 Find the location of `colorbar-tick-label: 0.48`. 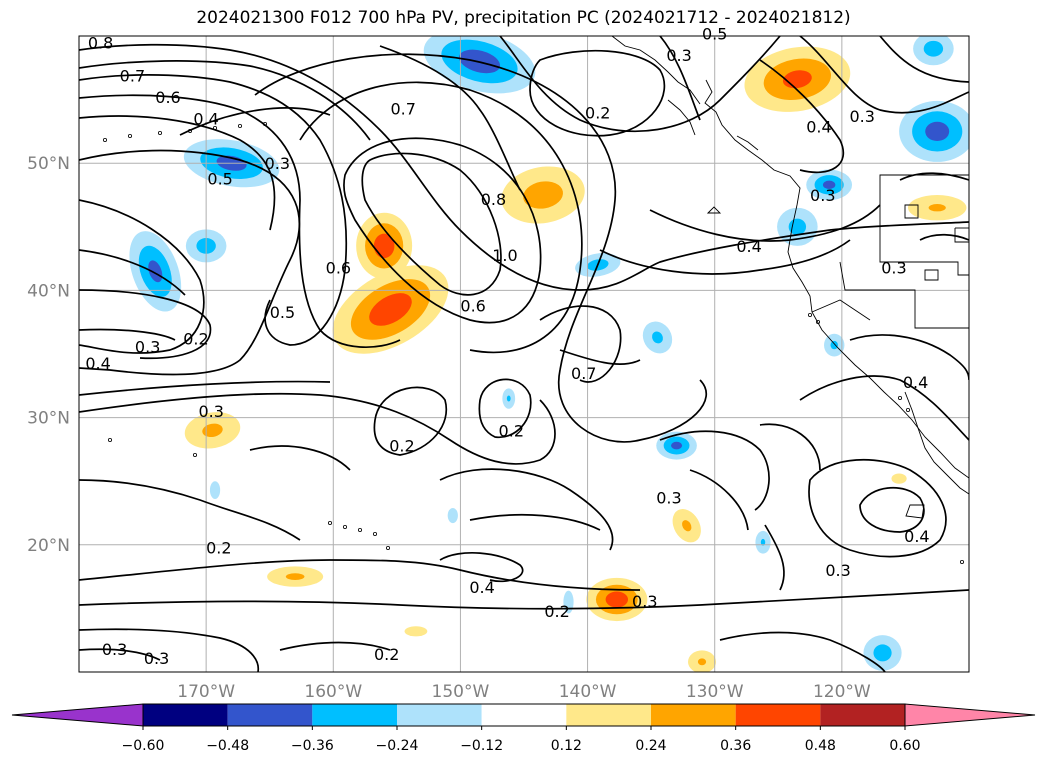

colorbar-tick-label: 0.48 is located at coordinates (820, 746).